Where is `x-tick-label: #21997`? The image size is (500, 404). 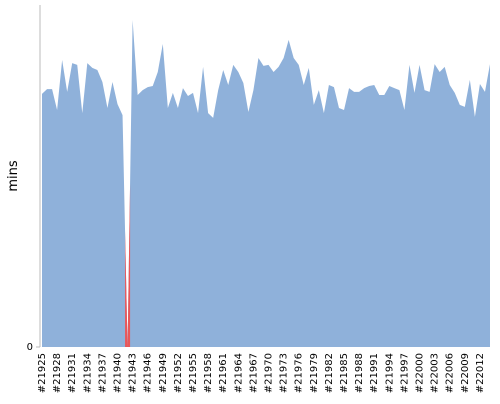
x-tick-label: #21997 is located at coordinates (404, 373).